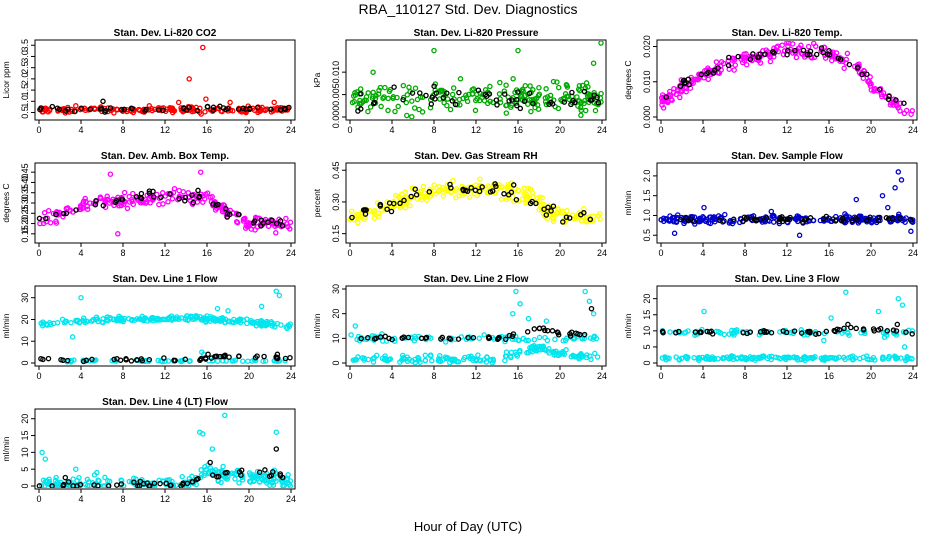  Describe the element at coordinates (475, 156) in the screenshot. I see `panel-title: Stan. Dev. Gas Stream RH` at that location.